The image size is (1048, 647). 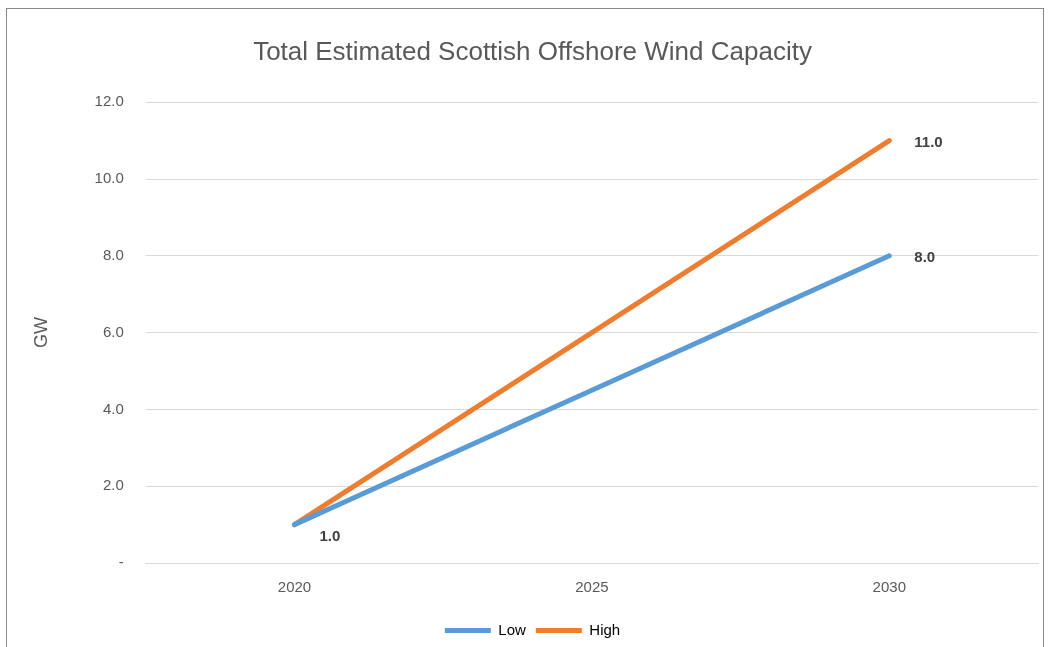 What do you see at coordinates (113, 408) in the screenshot?
I see `y-tick-label: 4.0` at bounding box center [113, 408].